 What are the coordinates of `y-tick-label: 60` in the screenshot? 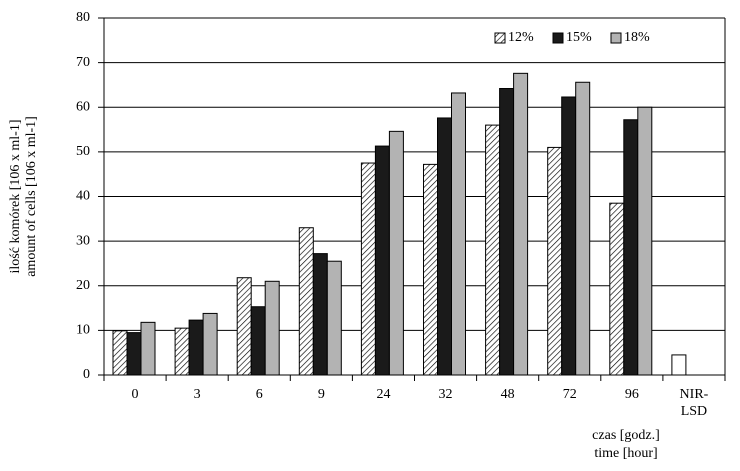 It's located at (83, 106).